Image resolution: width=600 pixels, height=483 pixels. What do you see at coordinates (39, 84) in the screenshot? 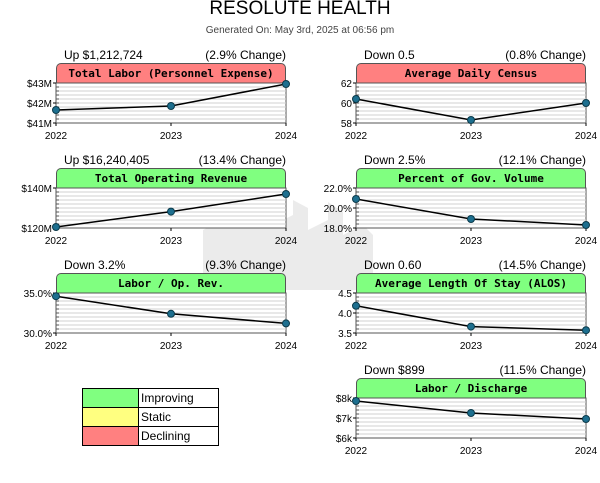
I see `y-tick-label: $43M` at bounding box center [39, 84].